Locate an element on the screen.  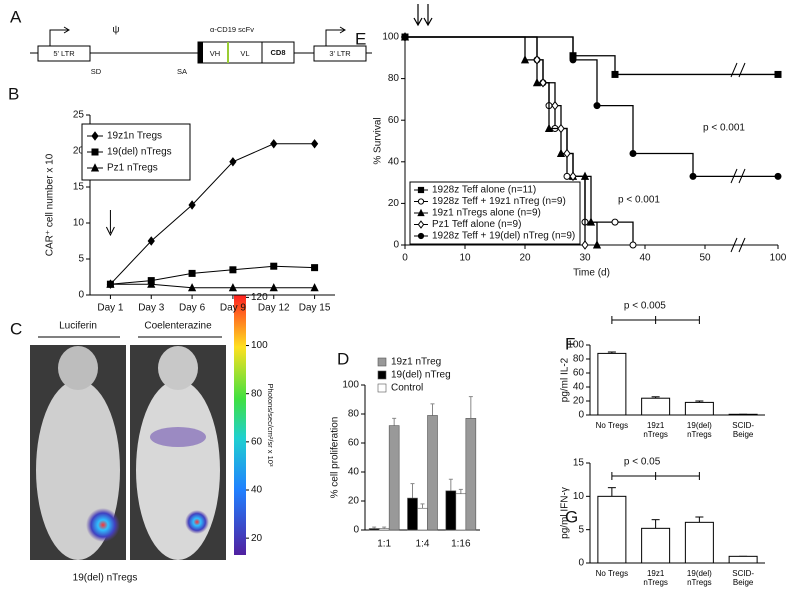
survival-curve is located at coordinates (501, 140).